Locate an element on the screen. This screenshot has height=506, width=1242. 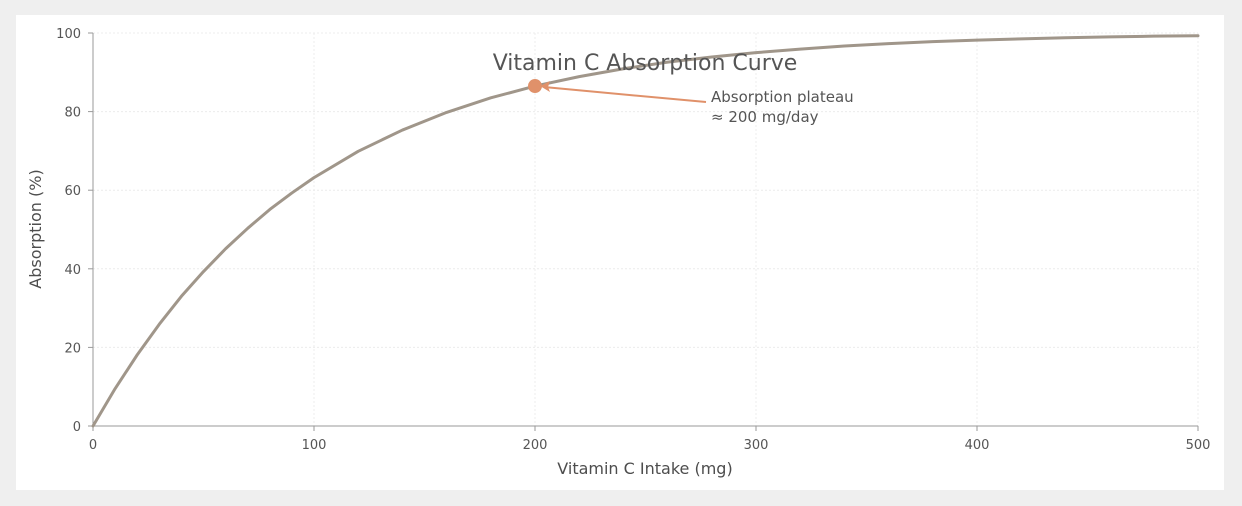
y-tick-label: 0 is located at coordinates (77, 427).